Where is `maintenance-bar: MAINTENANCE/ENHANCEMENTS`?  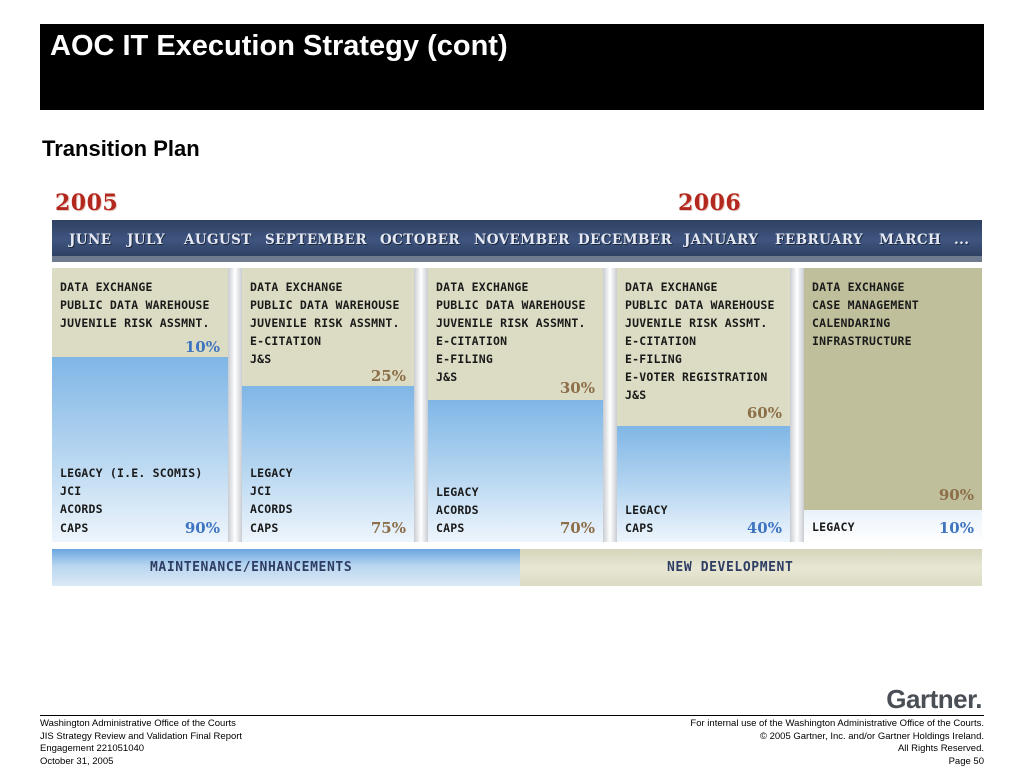
maintenance-bar: MAINTENANCE/ENHANCEMENTS is located at coordinates (286, 567).